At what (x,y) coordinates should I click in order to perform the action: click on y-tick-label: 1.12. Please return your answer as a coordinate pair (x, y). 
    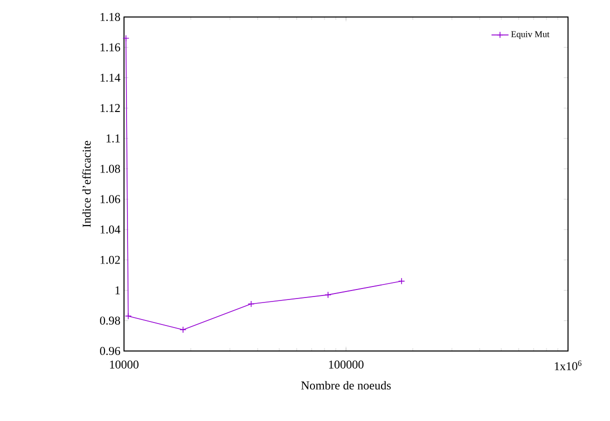
    Looking at the image, I should click on (110, 108).